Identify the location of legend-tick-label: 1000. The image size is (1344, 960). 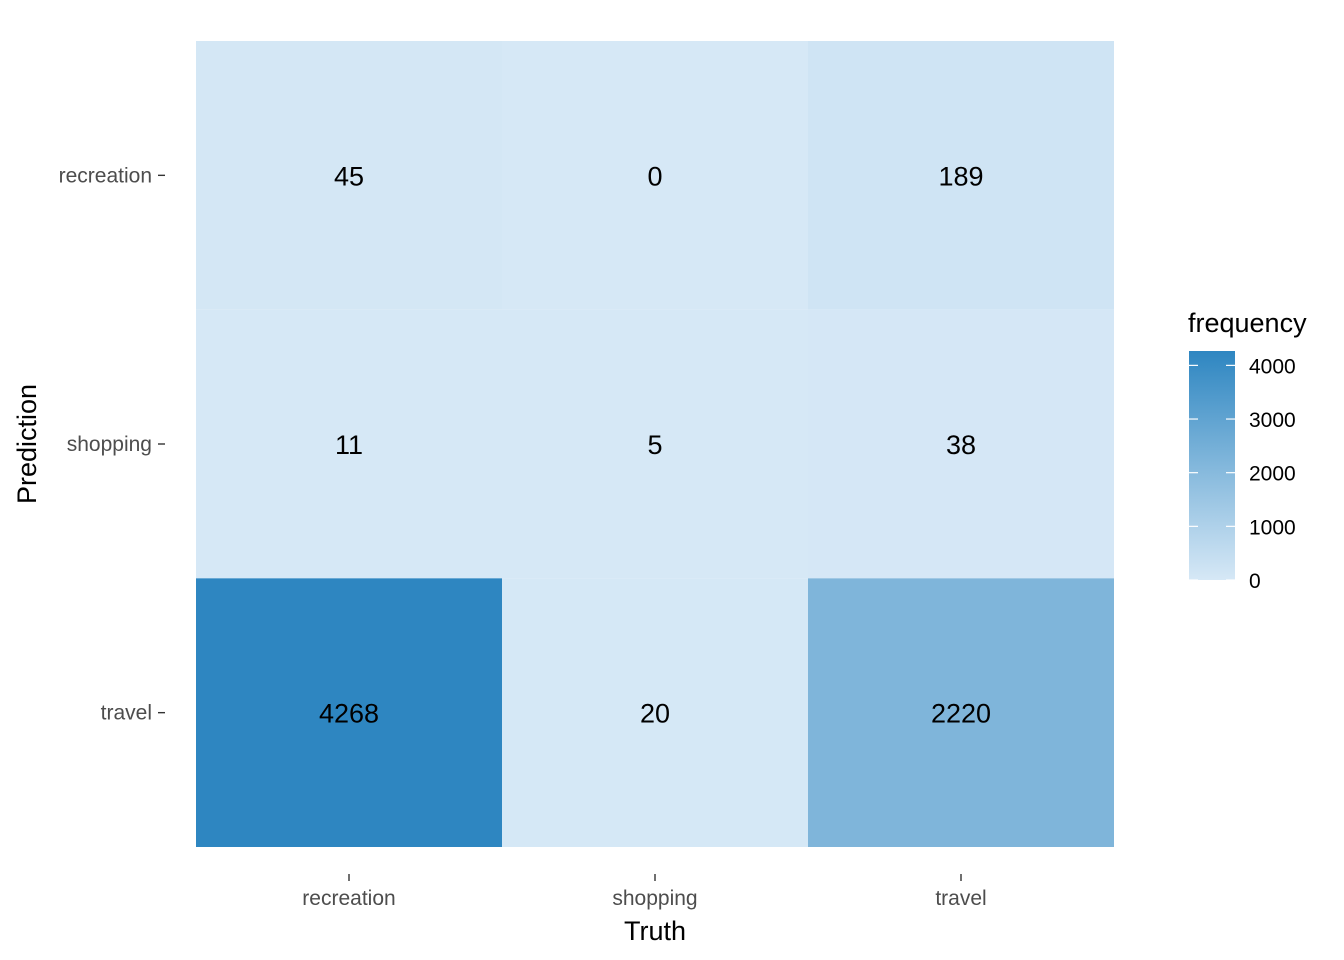
(1272, 527).